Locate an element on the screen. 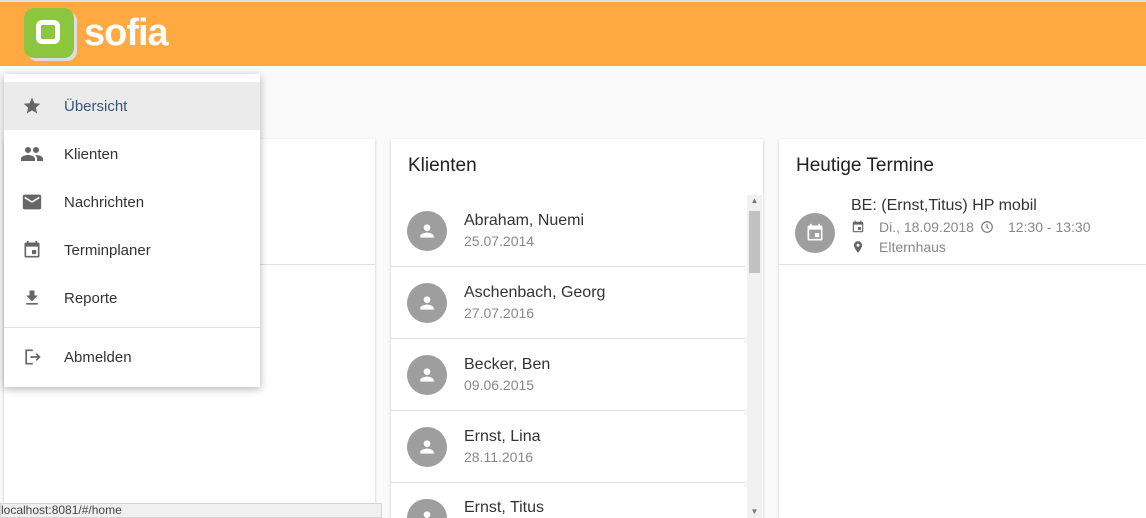 The height and width of the screenshot is (518, 1146). scroll-thumb is located at coordinates (754, 242).